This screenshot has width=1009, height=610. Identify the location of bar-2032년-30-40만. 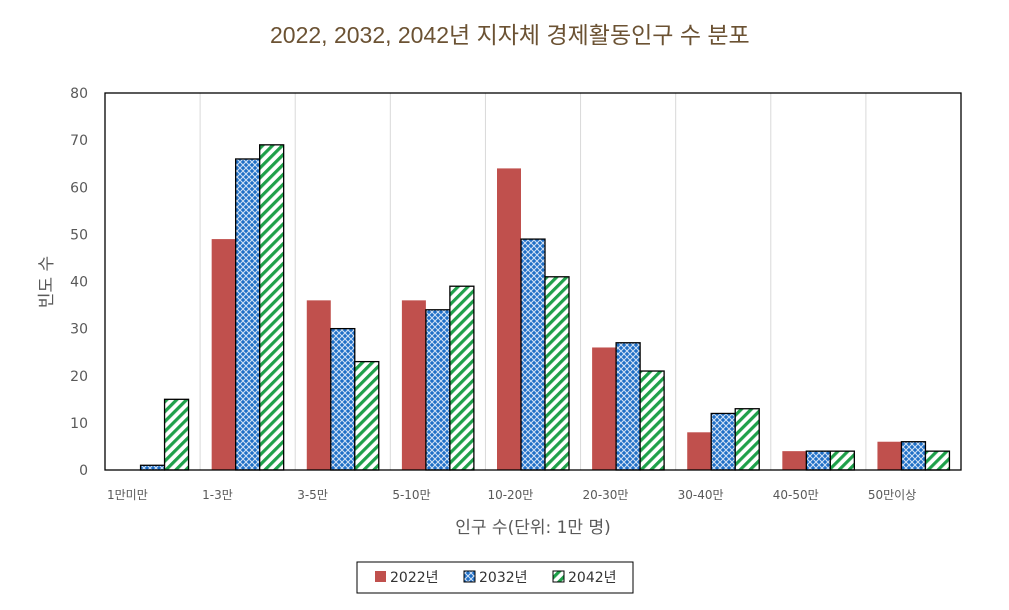
(723, 441).